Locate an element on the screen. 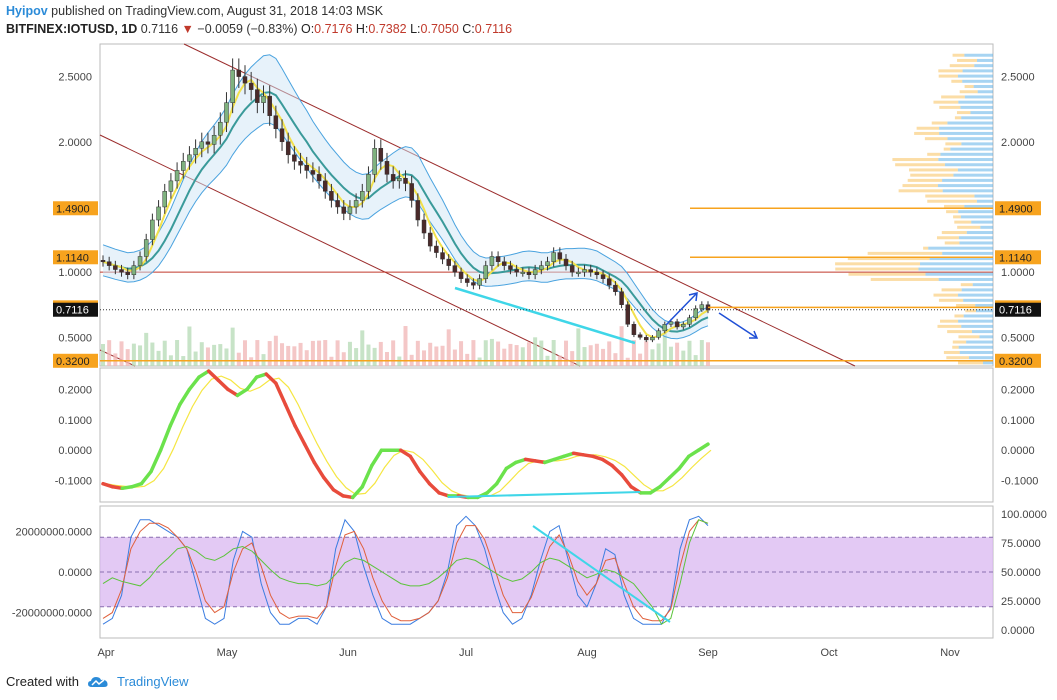  footer: Created with TradingView is located at coordinates (97, 681).